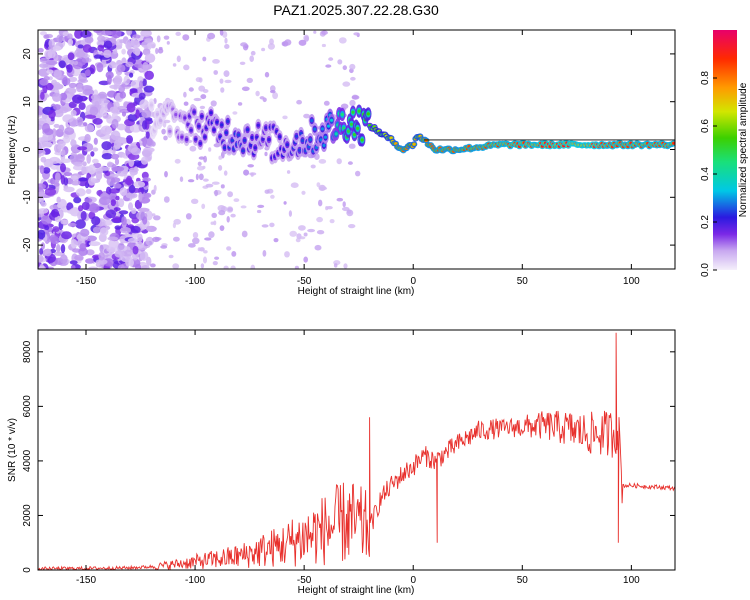  What do you see at coordinates (27, 570) in the screenshot?
I see `y-tick-label: 0` at bounding box center [27, 570].